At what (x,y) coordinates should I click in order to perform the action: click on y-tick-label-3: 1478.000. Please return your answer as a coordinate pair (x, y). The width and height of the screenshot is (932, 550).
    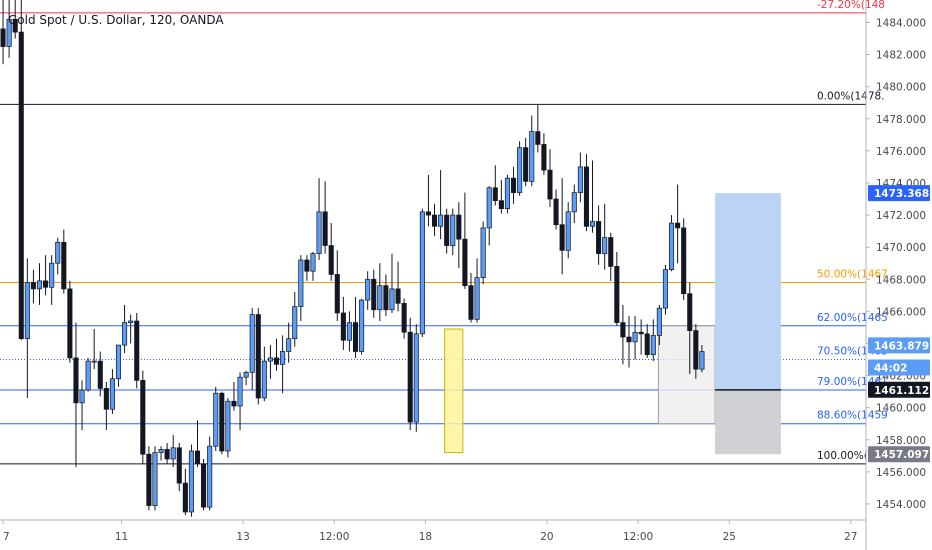
    Looking at the image, I should click on (901, 120).